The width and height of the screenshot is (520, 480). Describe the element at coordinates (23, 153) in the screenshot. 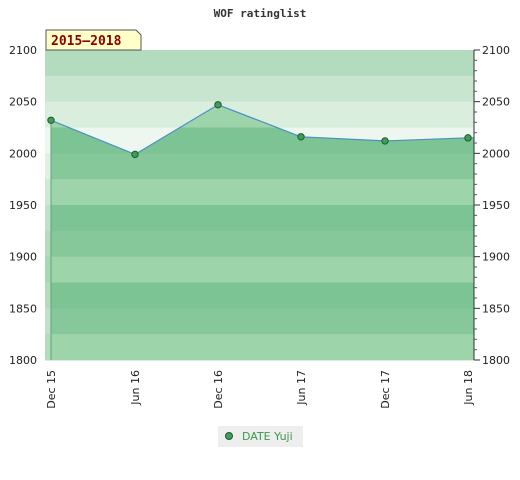

I see `y-tick-label-left: 2000` at that location.